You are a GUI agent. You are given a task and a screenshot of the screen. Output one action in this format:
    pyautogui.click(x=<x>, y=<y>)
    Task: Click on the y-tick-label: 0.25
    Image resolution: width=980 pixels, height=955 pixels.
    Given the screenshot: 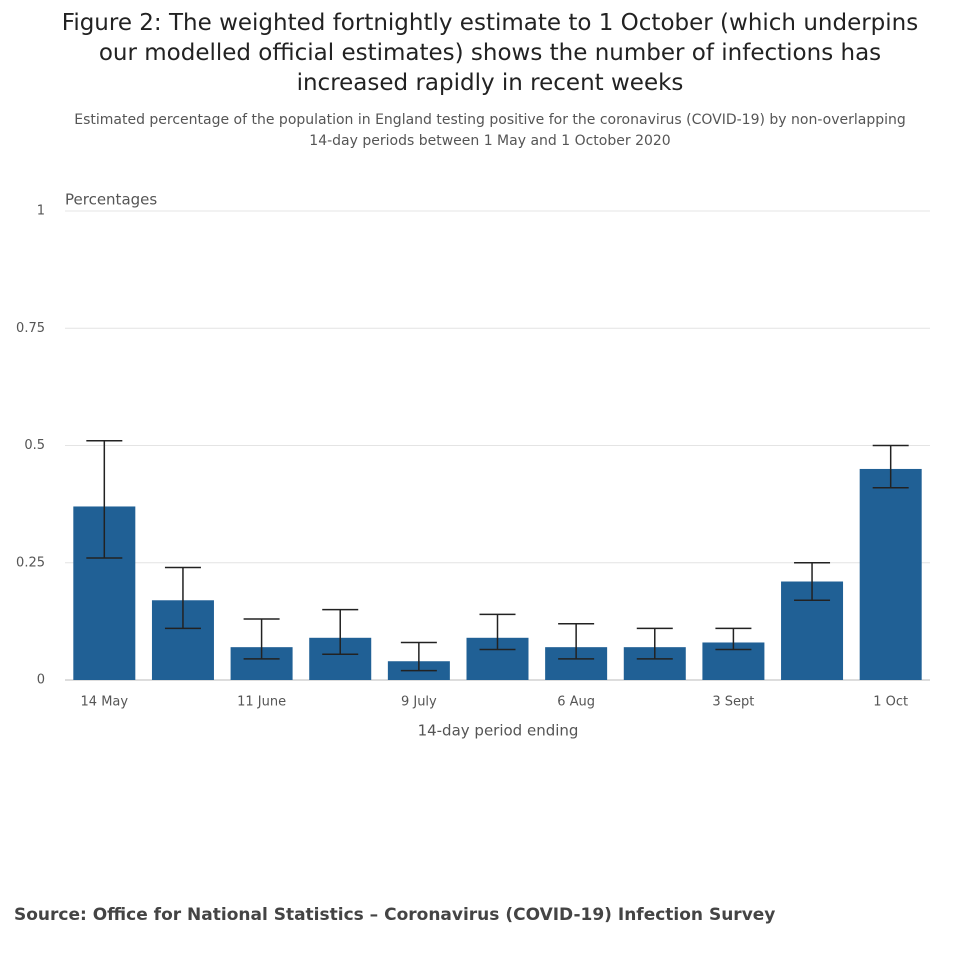 What is the action you would take?
    pyautogui.click(x=30, y=562)
    